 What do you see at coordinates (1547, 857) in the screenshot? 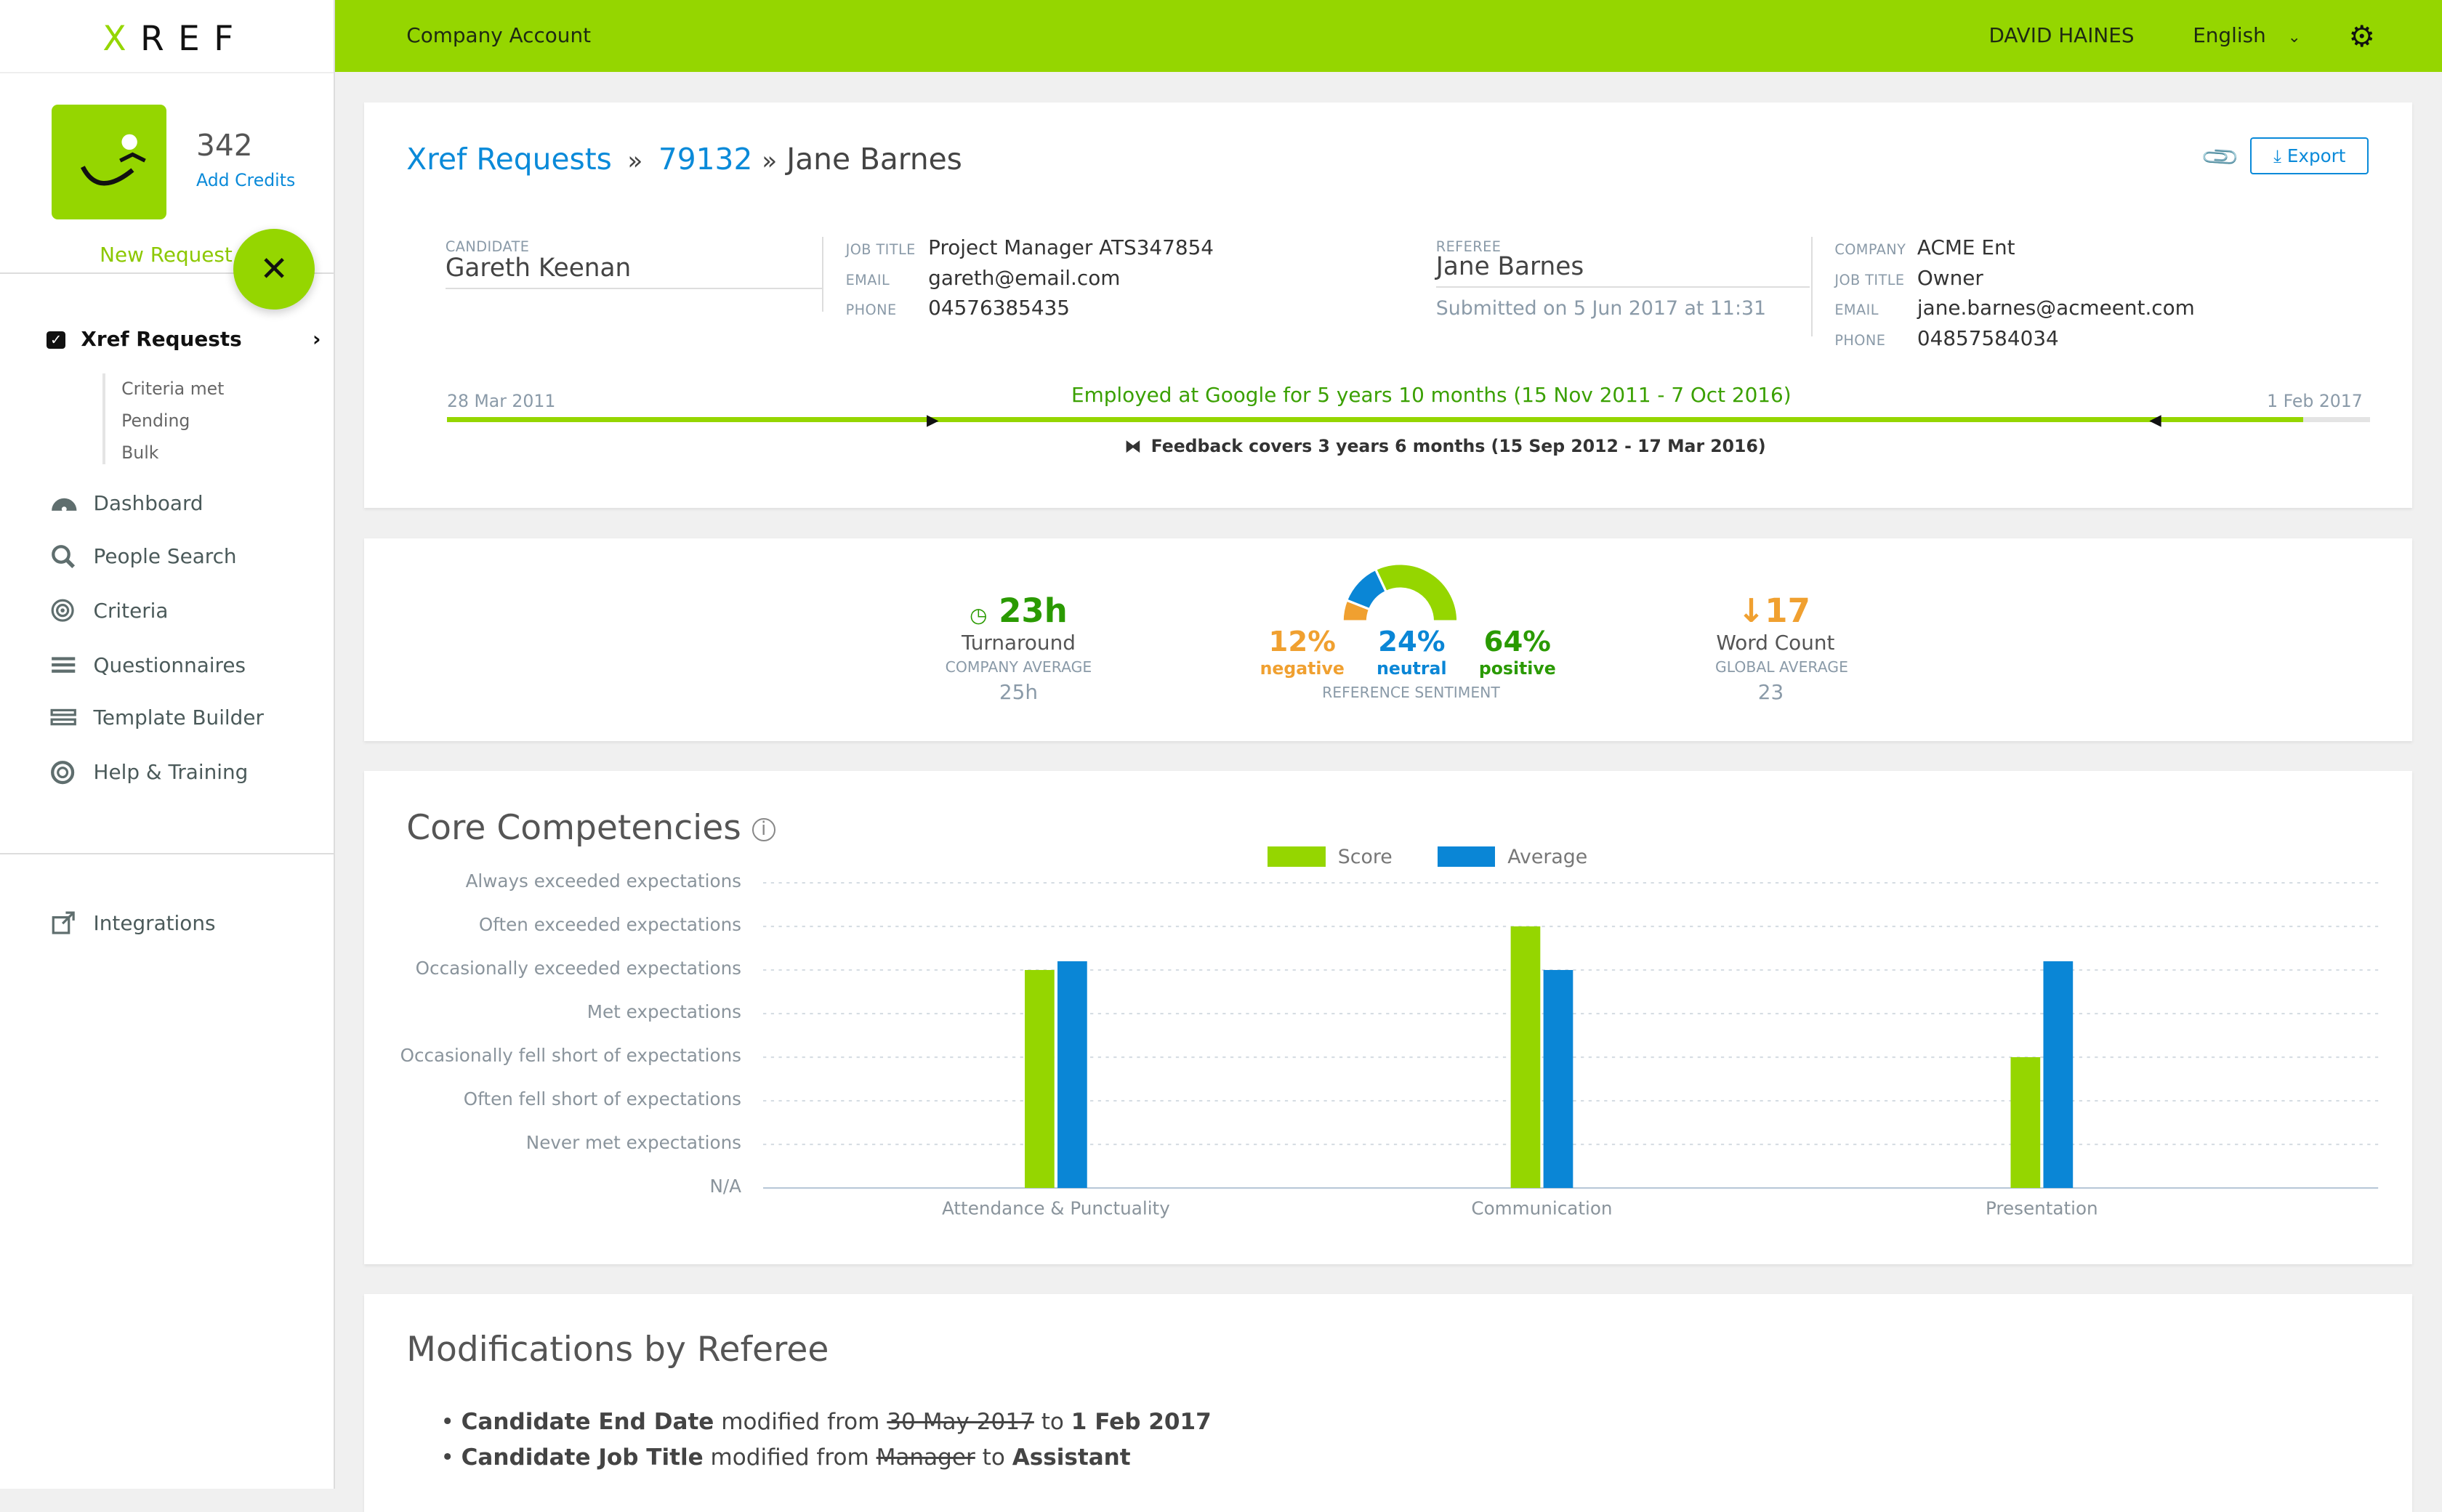
I see `legend-average: Average` at bounding box center [1547, 857].